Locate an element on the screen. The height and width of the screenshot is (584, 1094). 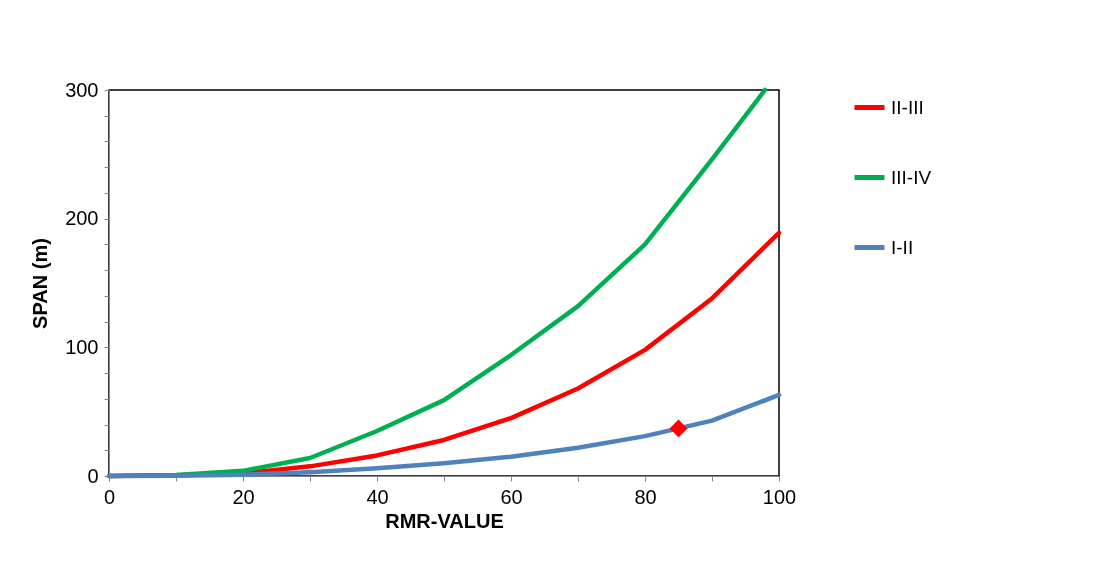
legend-label: II-III is located at coordinates (907, 107).